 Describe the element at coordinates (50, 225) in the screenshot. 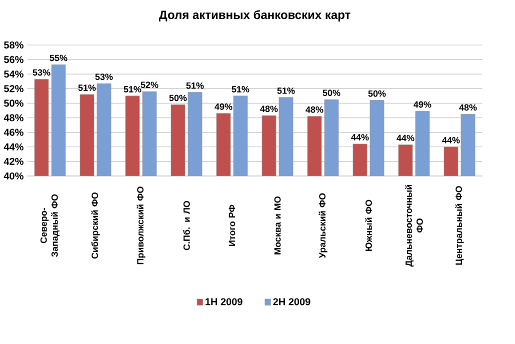

I see `x-tick-label: Северо-Западный ФО` at that location.